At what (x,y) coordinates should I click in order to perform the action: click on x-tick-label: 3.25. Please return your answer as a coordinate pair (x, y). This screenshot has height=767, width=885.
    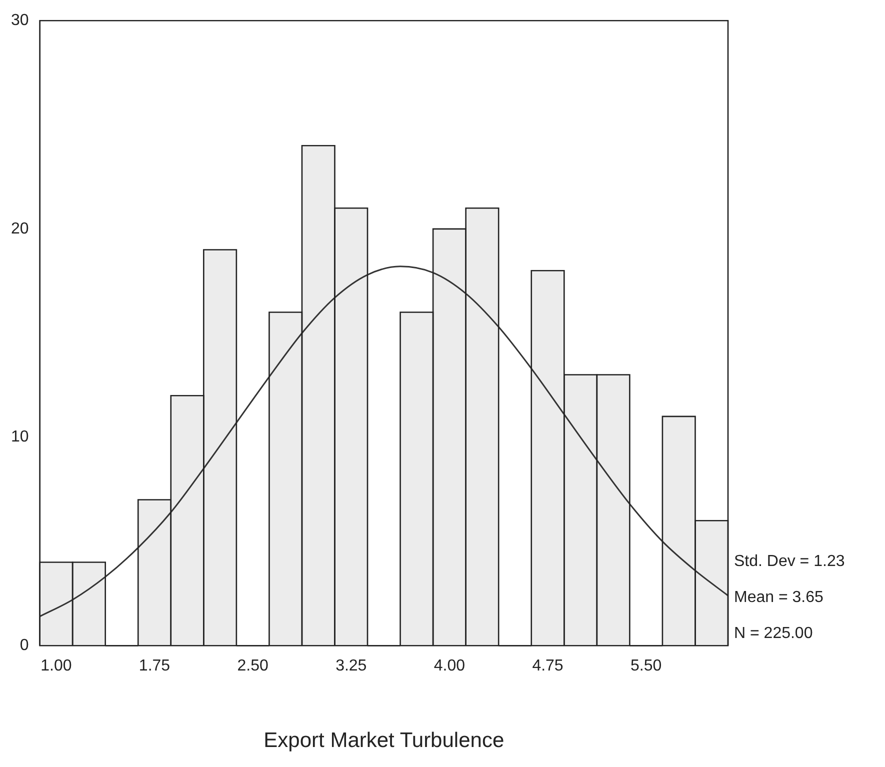
    Looking at the image, I should click on (351, 666).